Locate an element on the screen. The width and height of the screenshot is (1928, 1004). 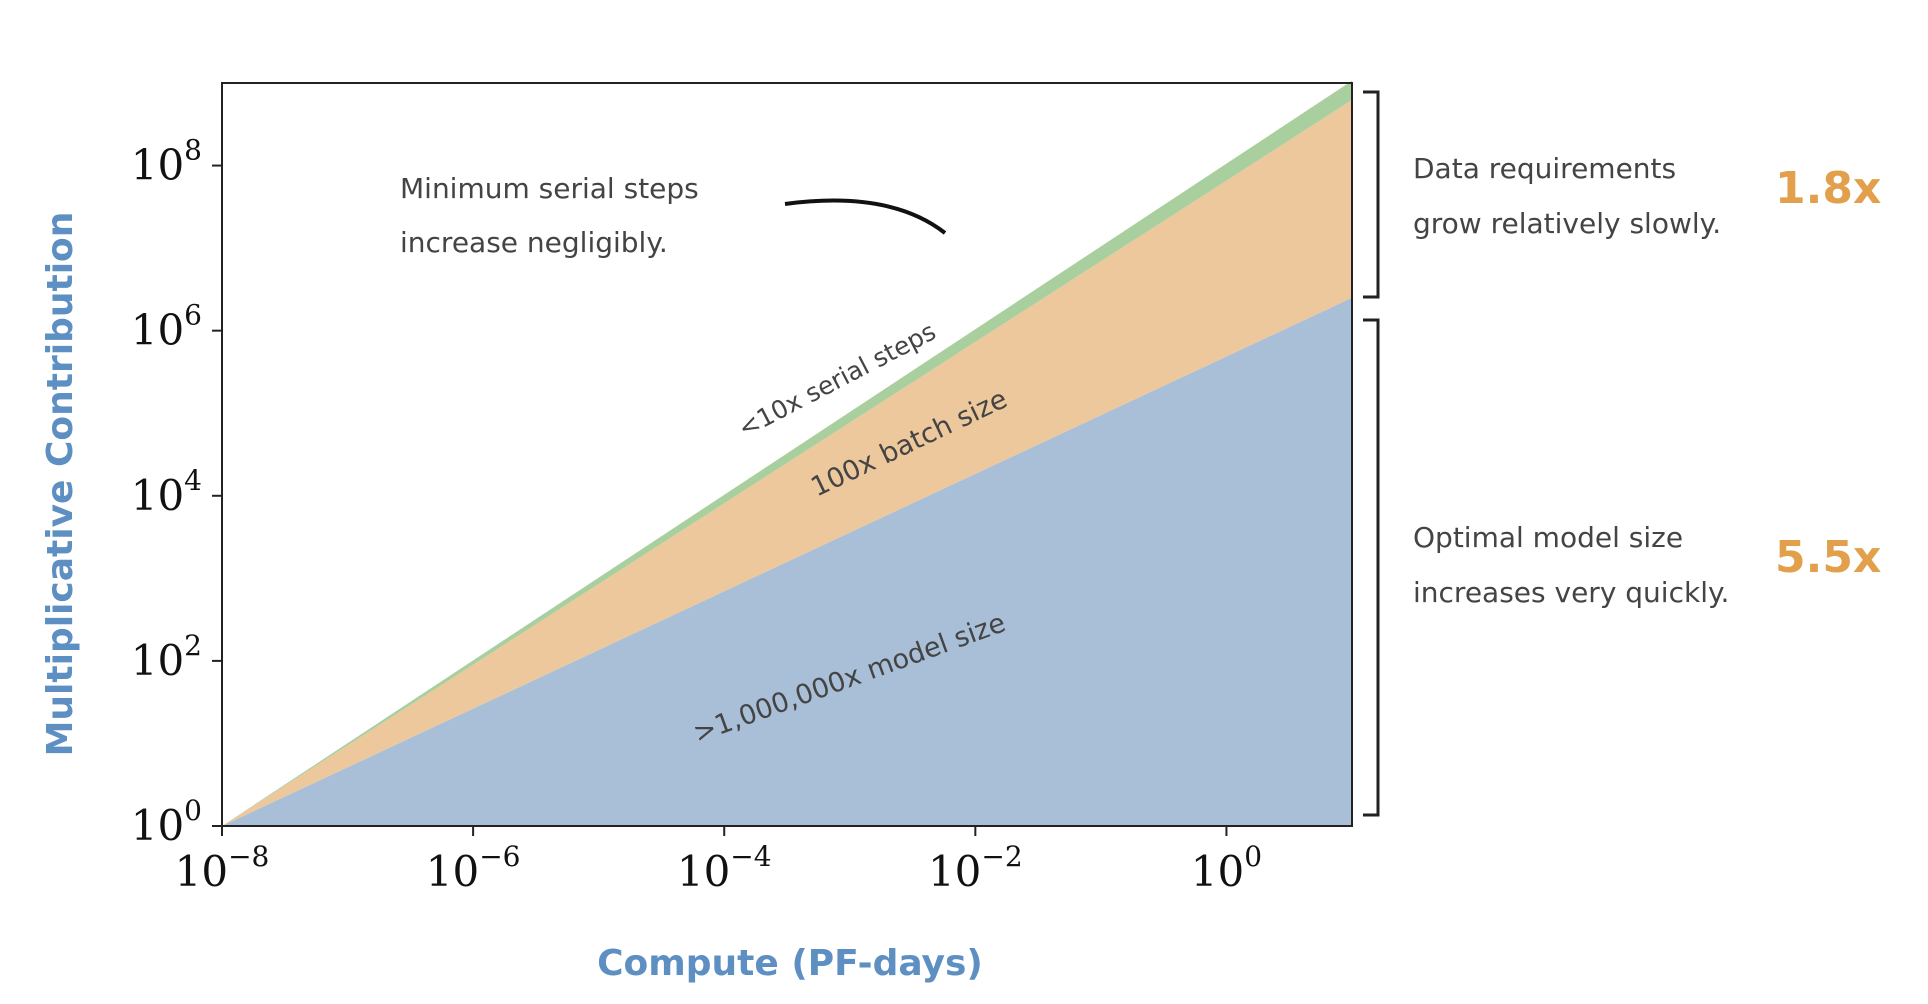
x-ticks: 10⁻⁸ 10⁻⁶ 10⁻⁴ 10⁻² 10⁰ is located at coordinates (718, 861).